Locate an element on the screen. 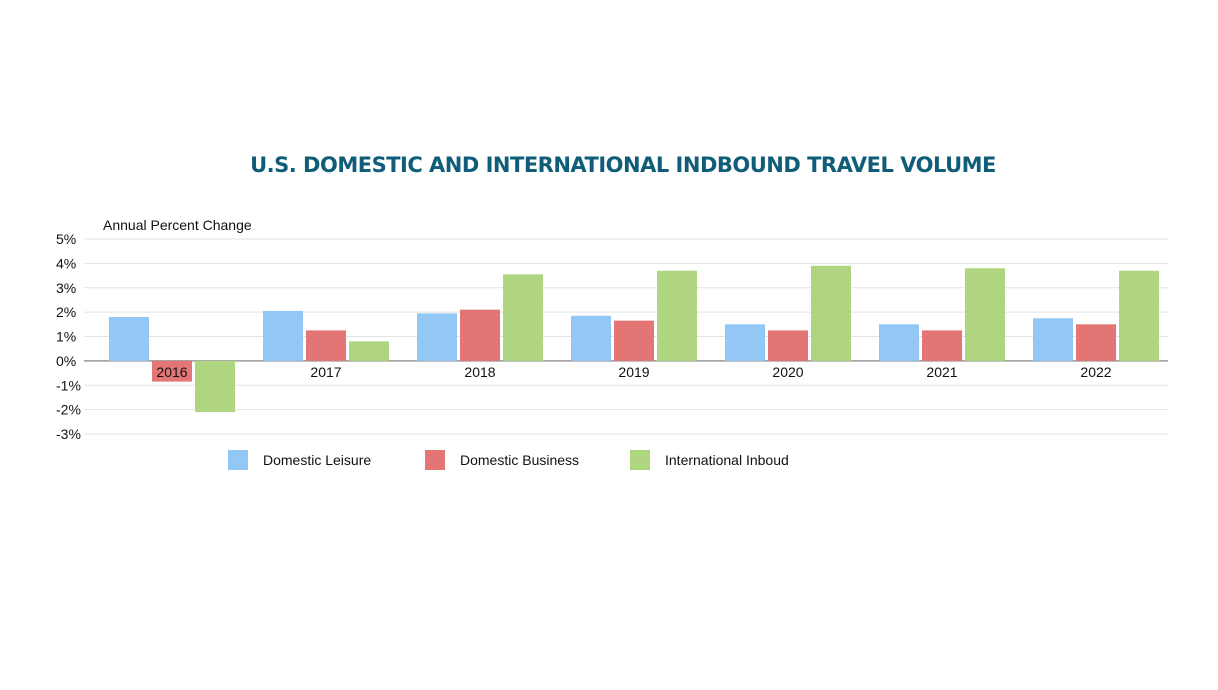 The width and height of the screenshot is (1218, 690). bar-international-inboud-2016 is located at coordinates (215, 386).